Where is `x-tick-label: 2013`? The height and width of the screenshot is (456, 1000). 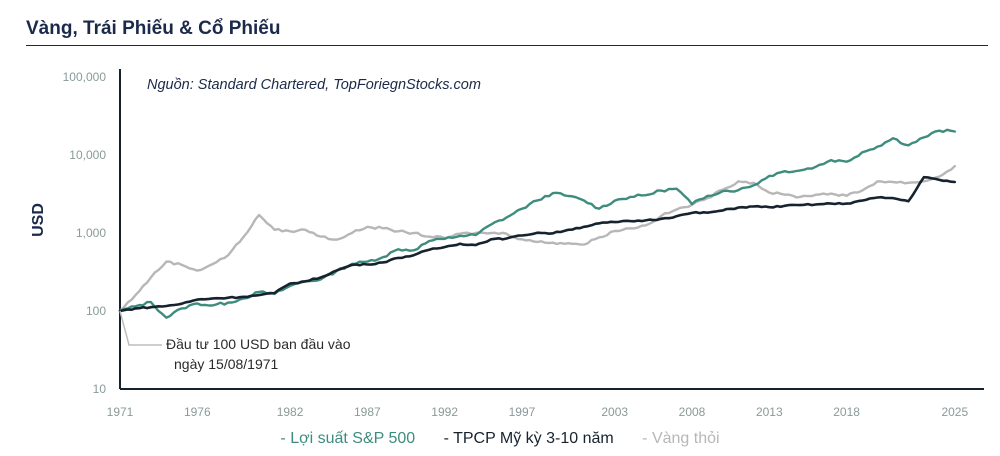
x-tick-label: 2013 is located at coordinates (769, 412).